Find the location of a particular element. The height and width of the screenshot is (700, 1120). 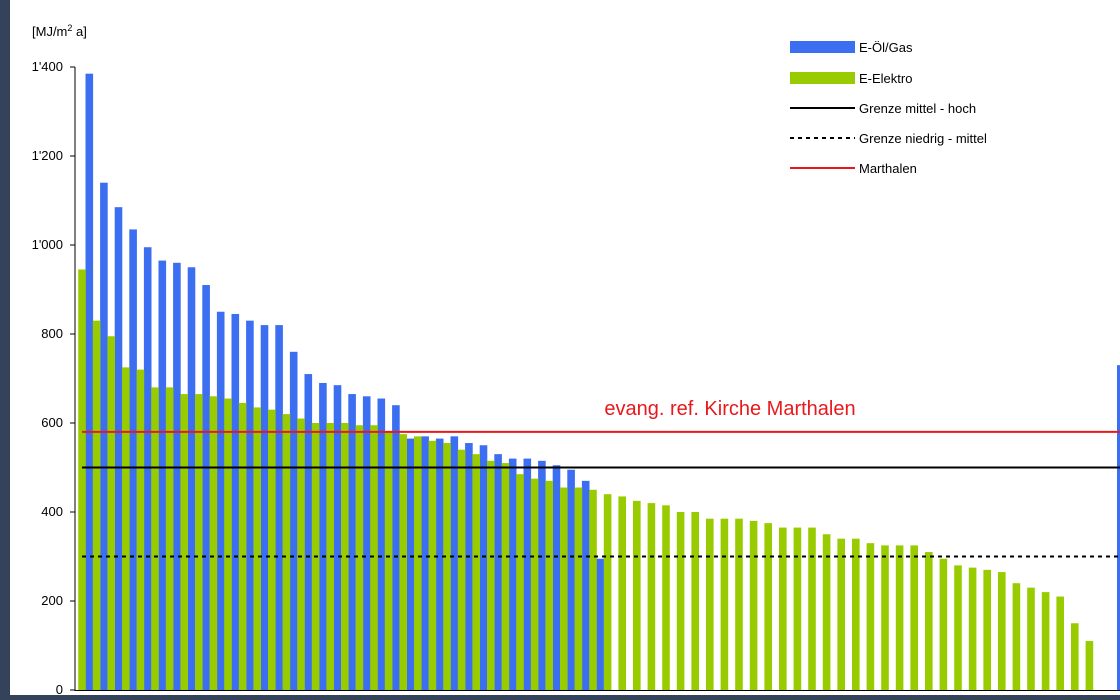

bar-edge is located at coordinates (1118, 527).